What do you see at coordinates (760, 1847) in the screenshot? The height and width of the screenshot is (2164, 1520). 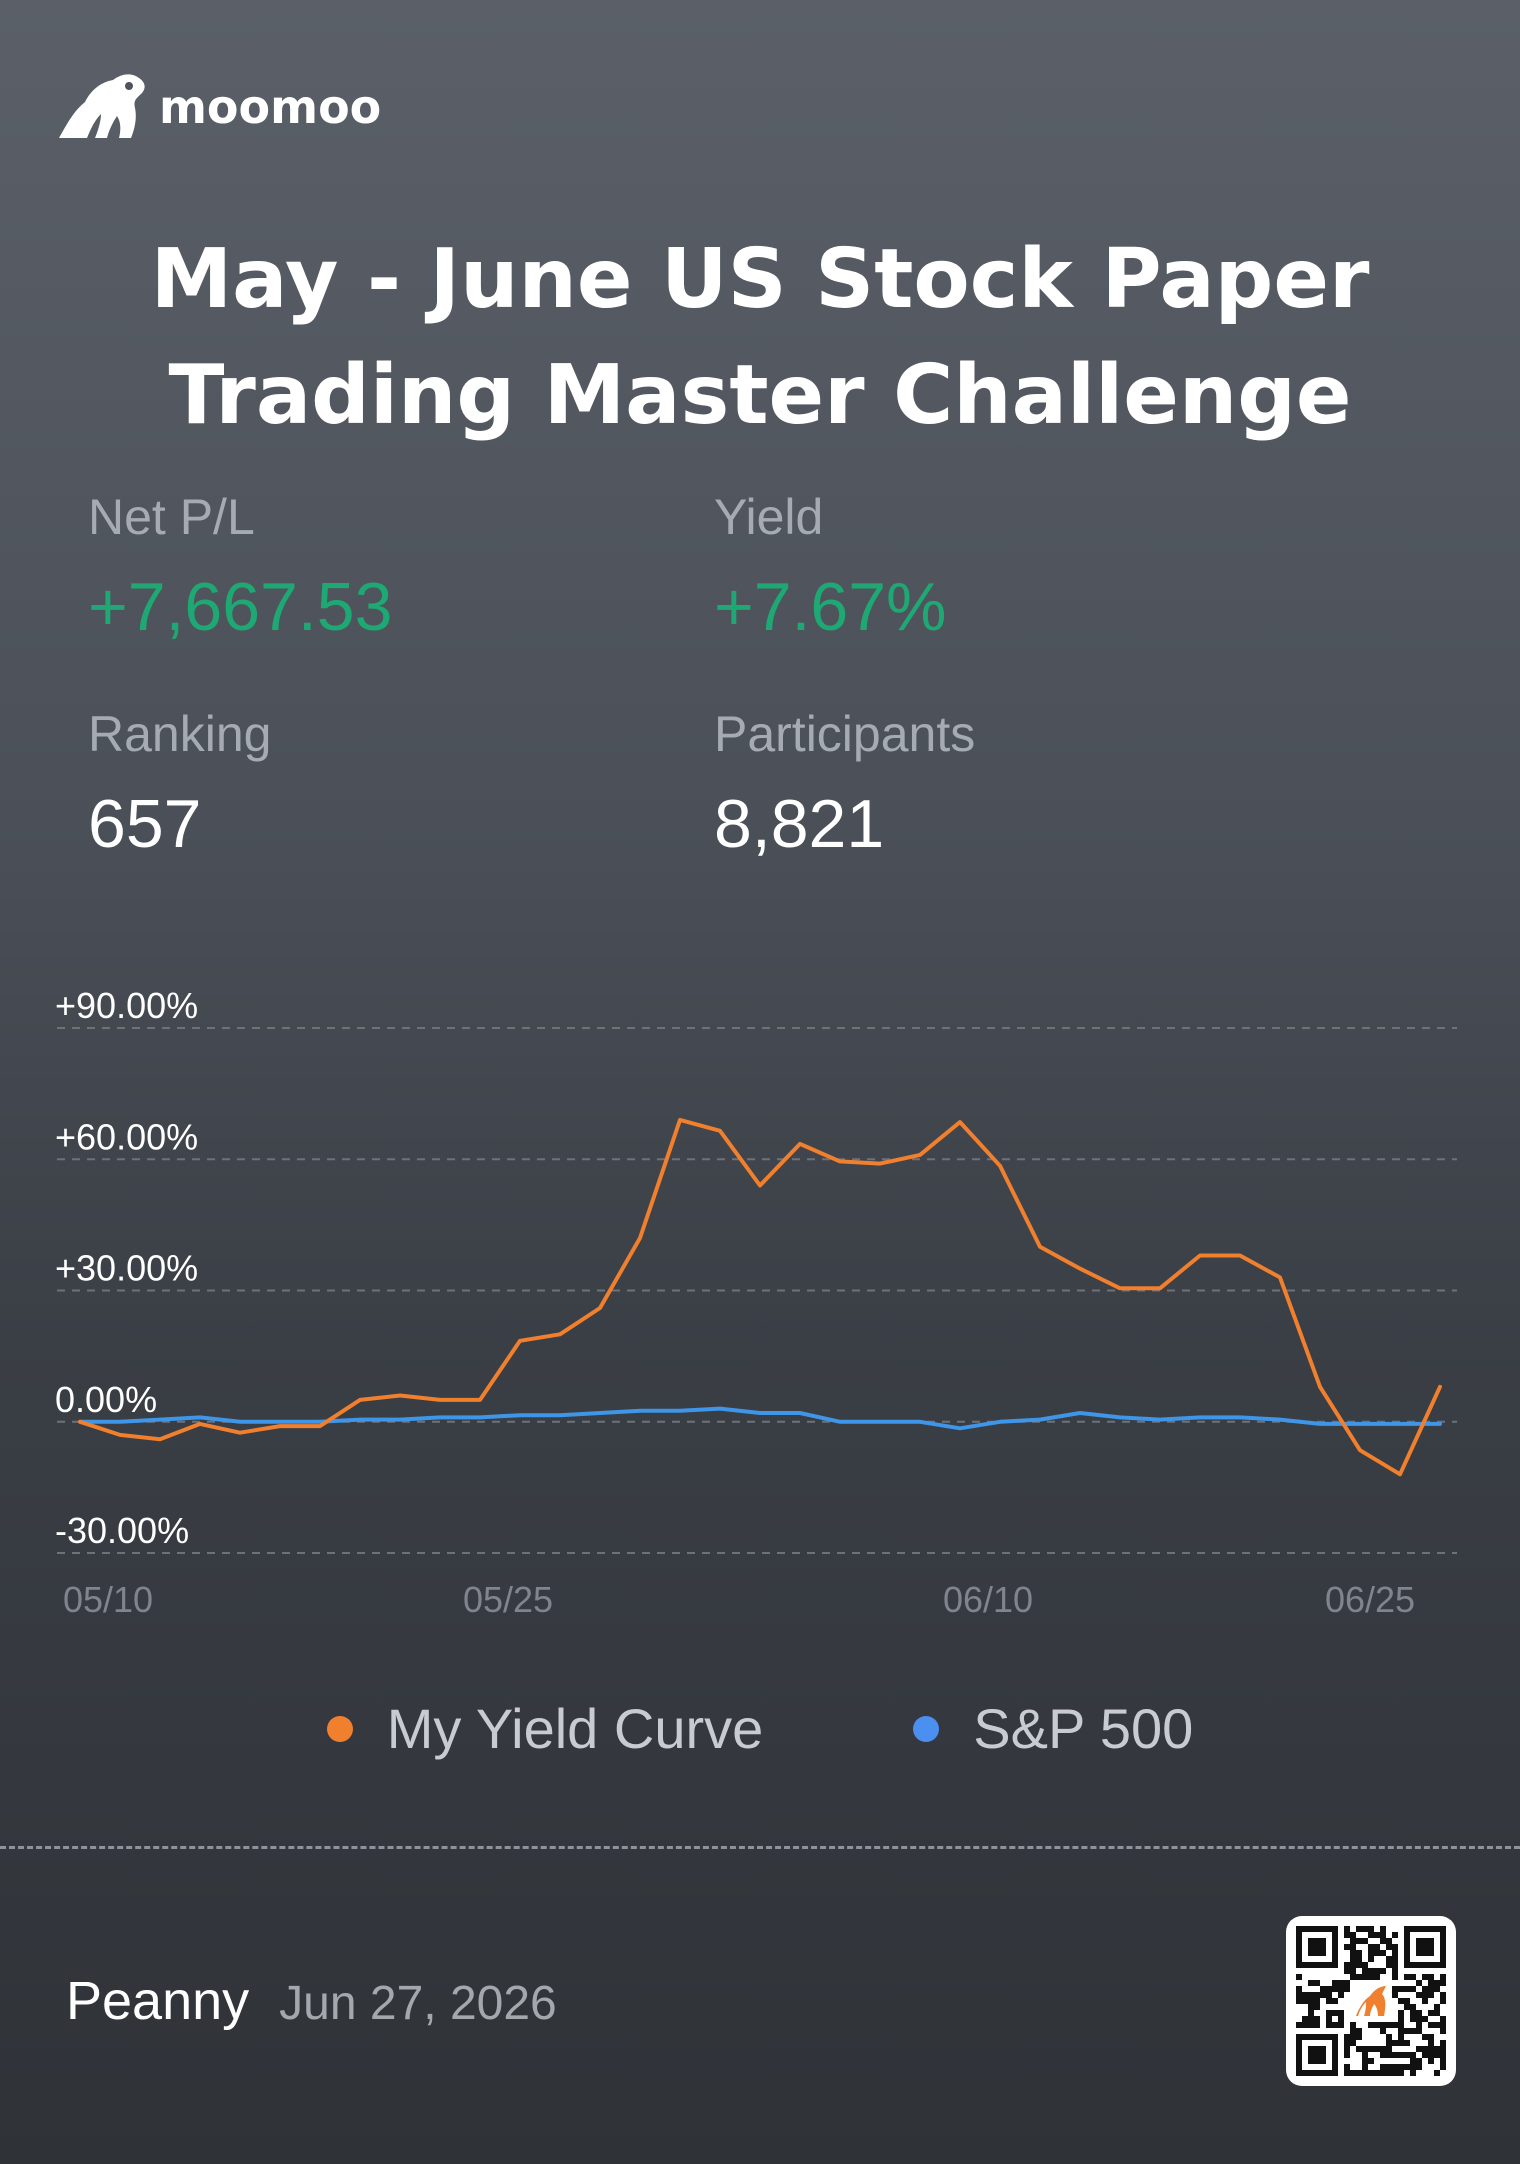 I see `dashed-divider` at bounding box center [760, 1847].